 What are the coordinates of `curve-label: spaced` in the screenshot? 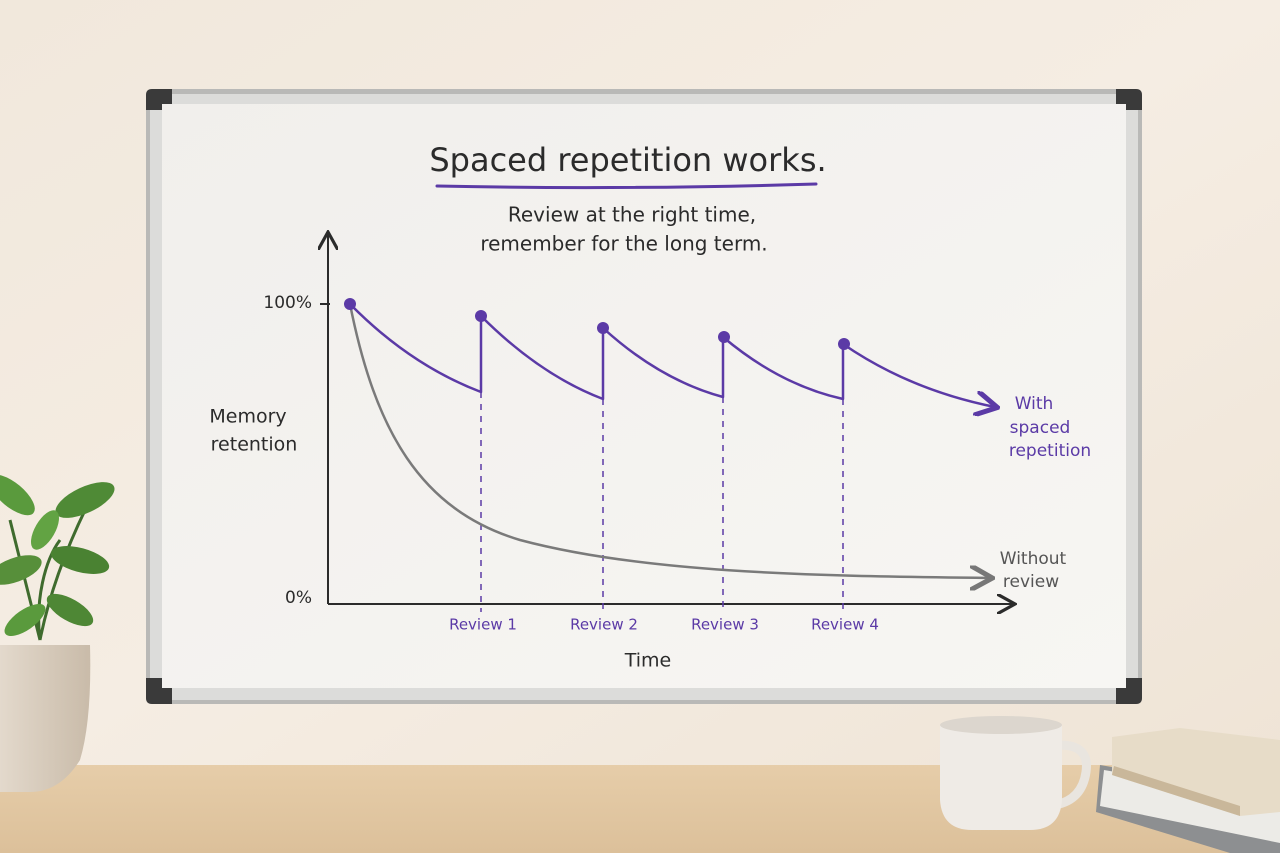 It's located at (1040, 428).